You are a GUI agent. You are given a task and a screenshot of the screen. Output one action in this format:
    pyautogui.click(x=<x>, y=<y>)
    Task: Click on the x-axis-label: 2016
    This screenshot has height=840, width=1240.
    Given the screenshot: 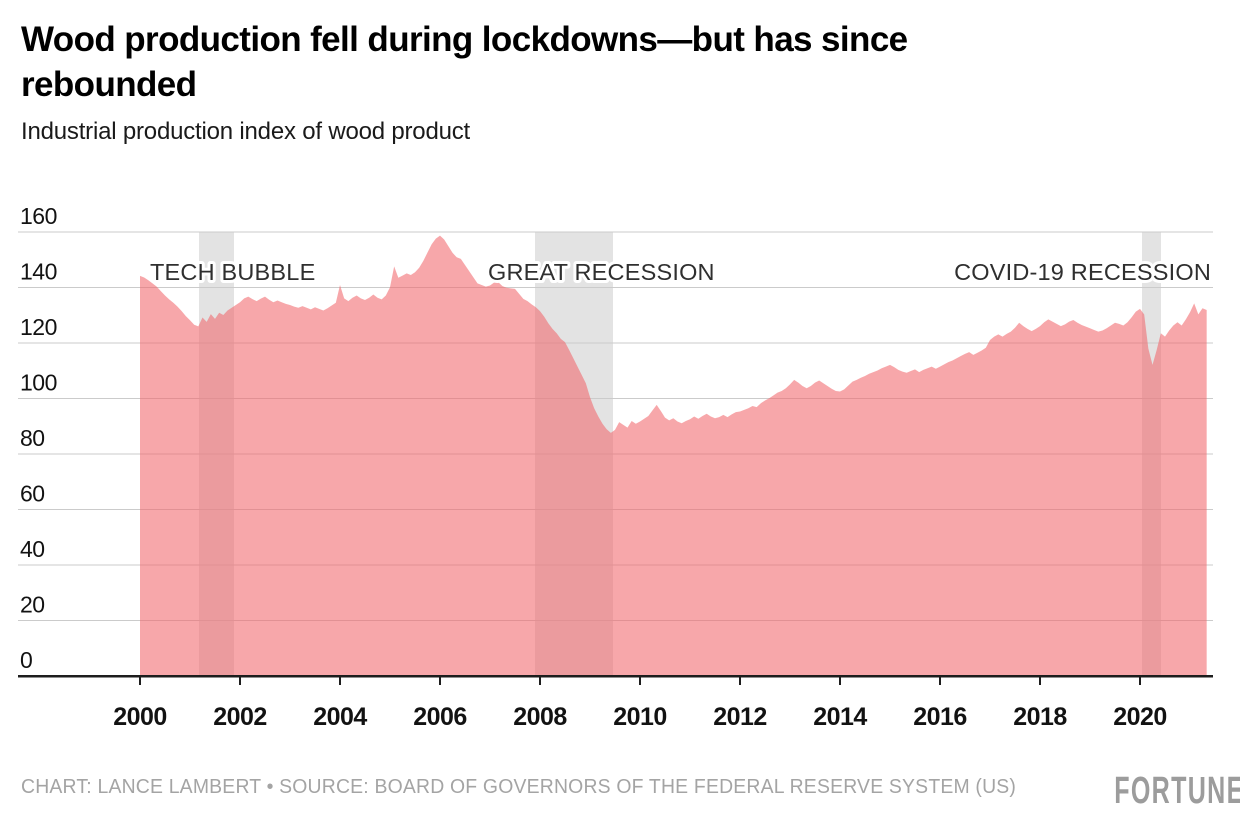 What is the action you would take?
    pyautogui.click(x=940, y=717)
    